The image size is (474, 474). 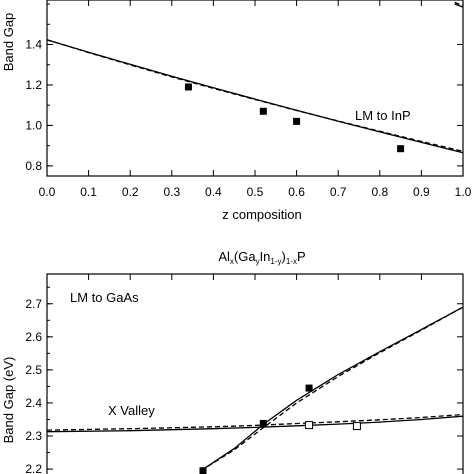 What do you see at coordinates (33, 166) in the screenshot?
I see `y-tick-label: 0.8` at bounding box center [33, 166].